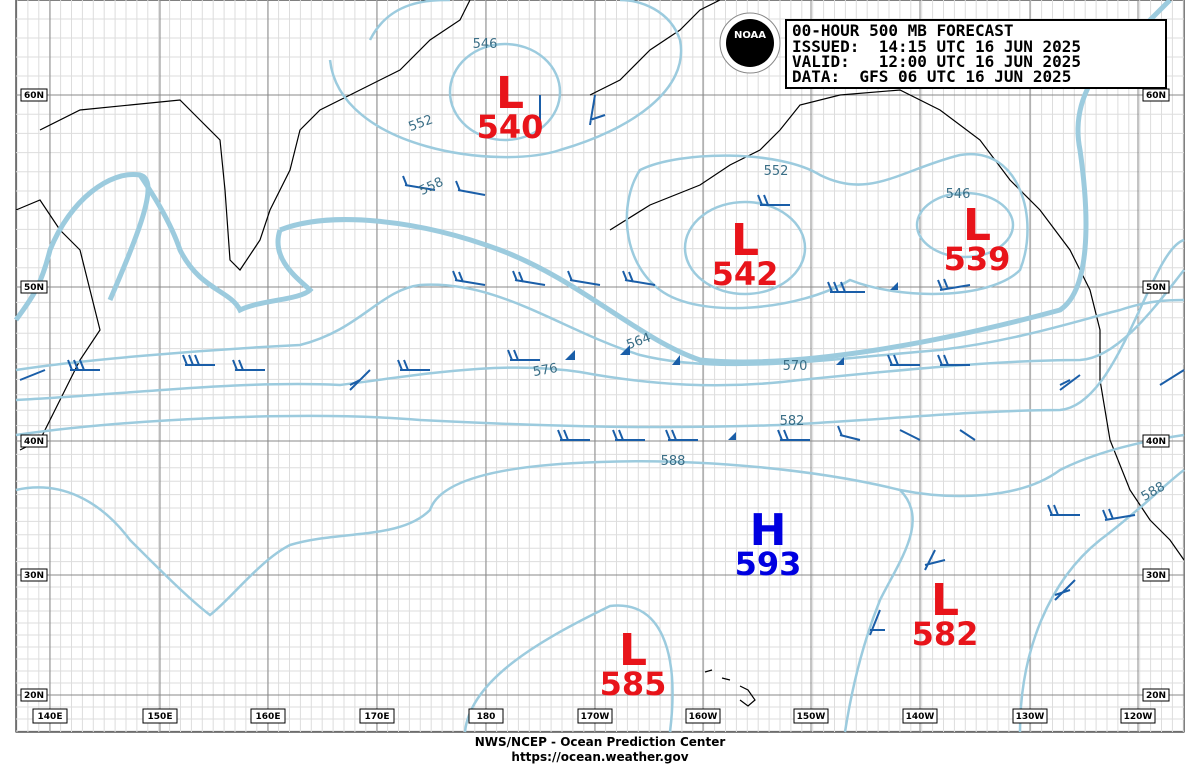  What do you see at coordinates (768, 564) in the screenshot?
I see `center-value: 593` at bounding box center [768, 564].